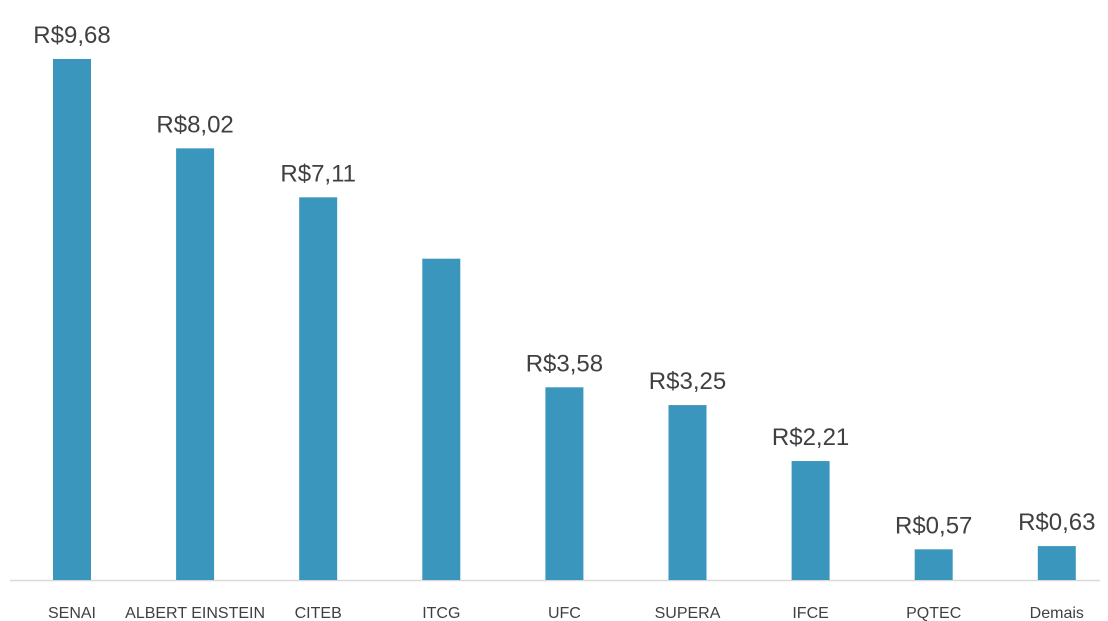 This screenshot has height=621, width=1108. I want to click on data-label: R$8,02, so click(194, 124).